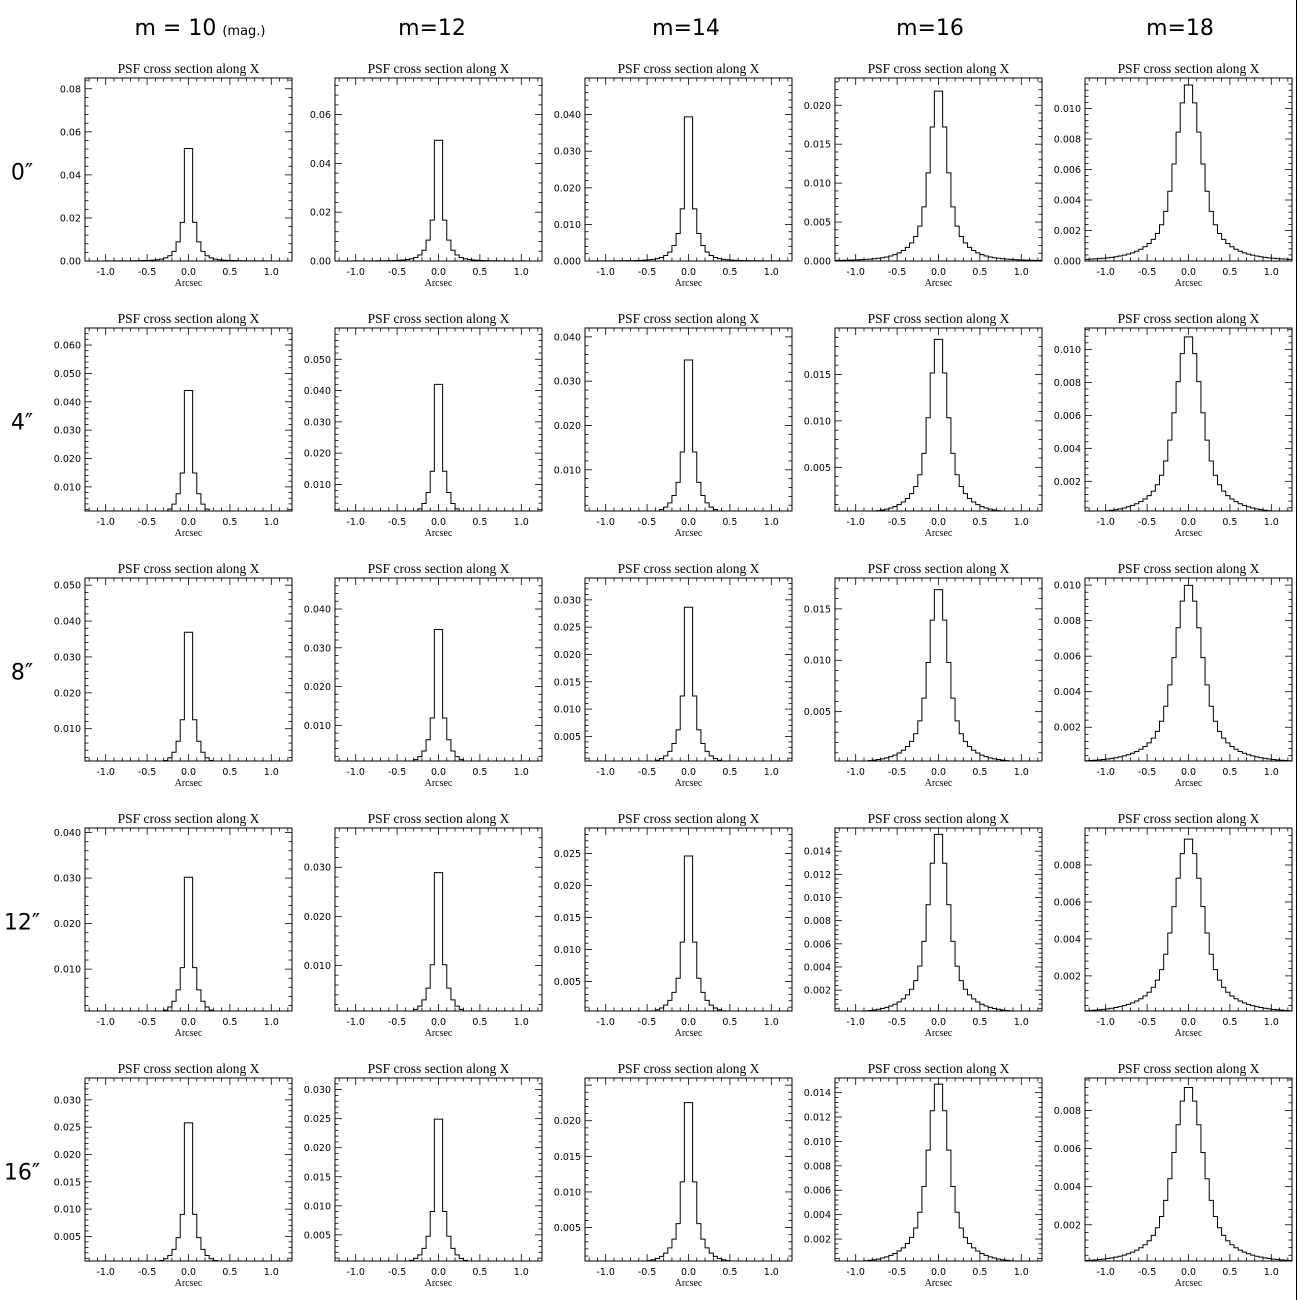 Image resolution: width=1300 pixels, height=1300 pixels. What do you see at coordinates (817, 921) in the screenshot?
I see `y-tick-label: 0.008` at bounding box center [817, 921].